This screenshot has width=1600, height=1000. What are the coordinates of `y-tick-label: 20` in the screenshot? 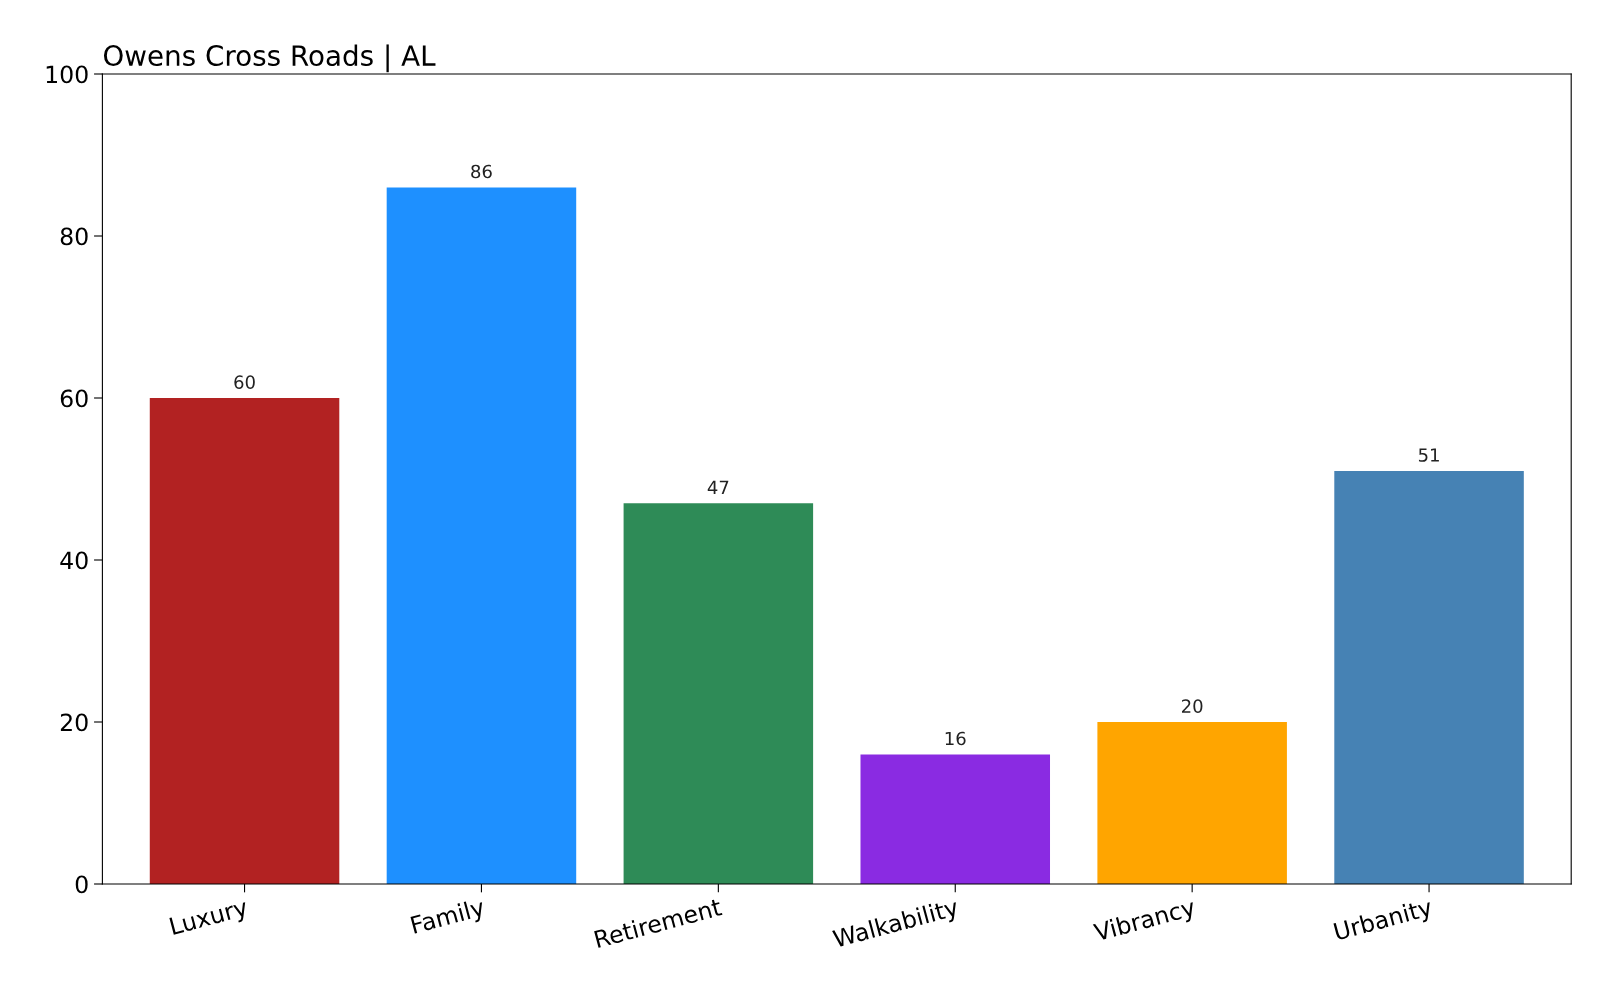 It's located at (74, 722).